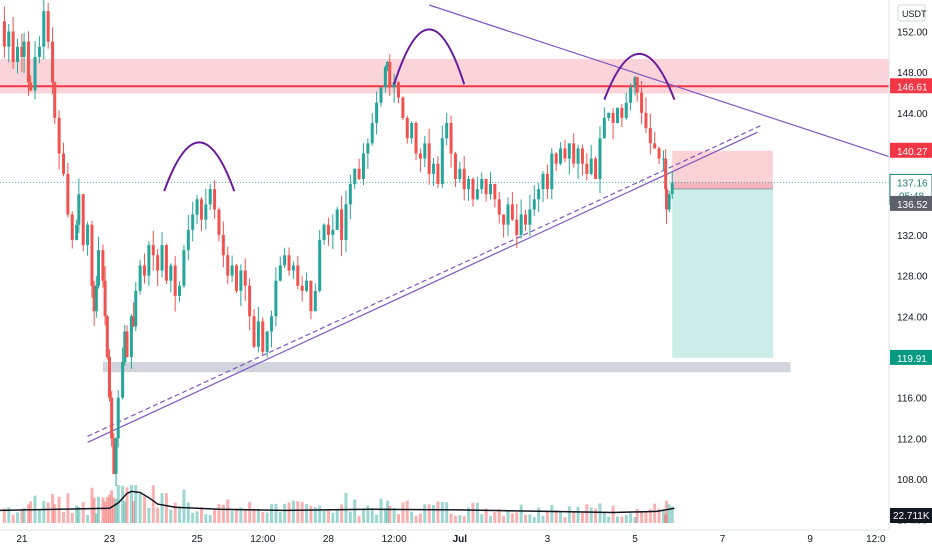 The width and height of the screenshot is (932, 555). Describe the element at coordinates (912, 205) in the screenshot. I see `entry-price-value: 136.52` at that location.